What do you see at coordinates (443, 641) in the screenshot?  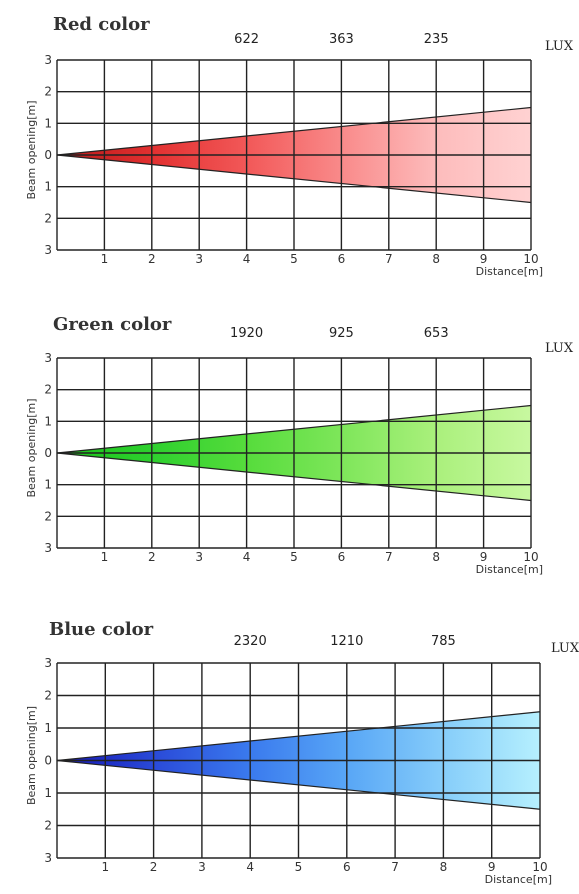 I see `lux-value: 785` at bounding box center [443, 641].